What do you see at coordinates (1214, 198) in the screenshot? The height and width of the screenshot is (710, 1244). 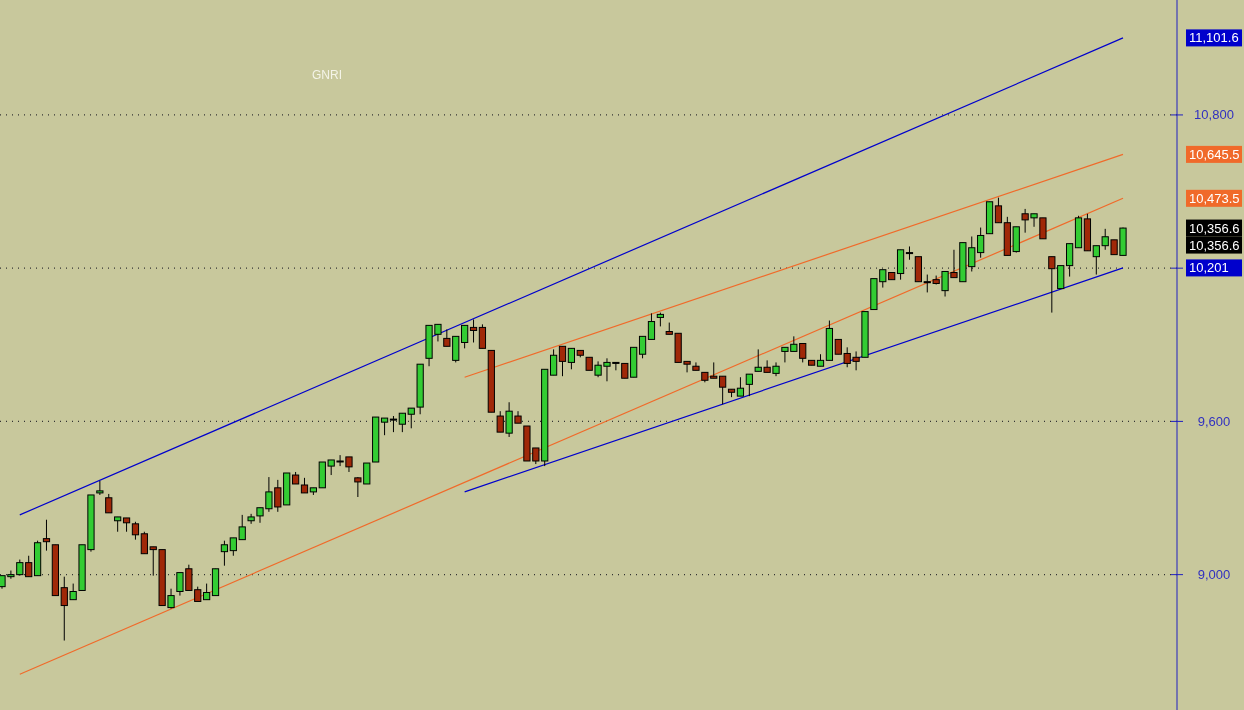 I see `text: 10,473.5` at bounding box center [1214, 198].